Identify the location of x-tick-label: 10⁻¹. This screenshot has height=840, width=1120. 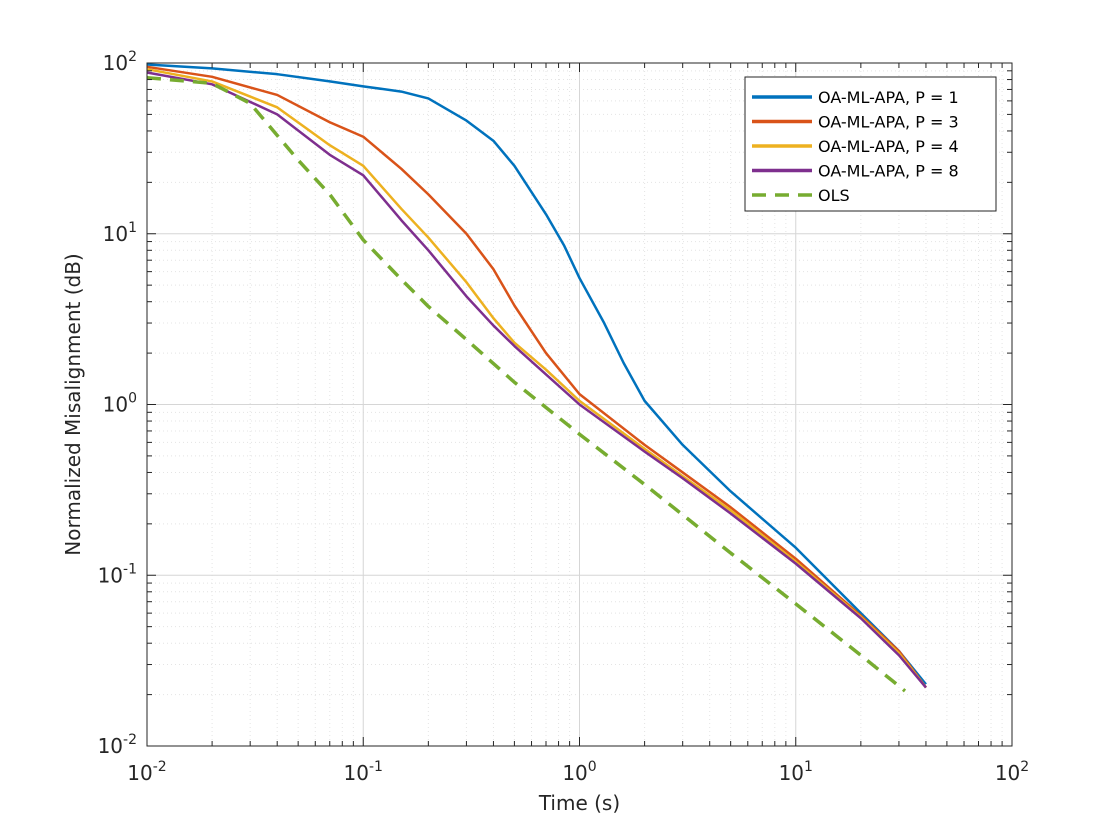
(363, 772).